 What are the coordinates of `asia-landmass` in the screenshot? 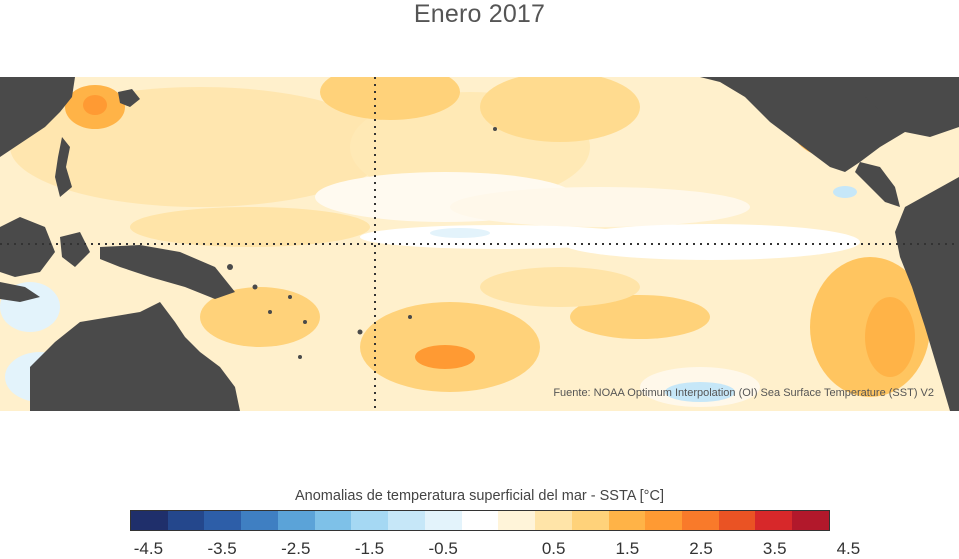 It's located at (37, 117).